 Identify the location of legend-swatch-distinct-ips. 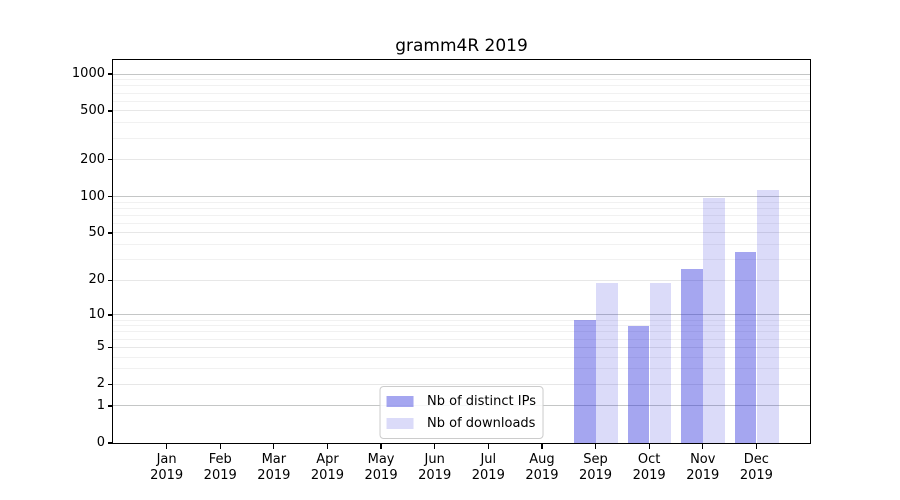
(400, 401).